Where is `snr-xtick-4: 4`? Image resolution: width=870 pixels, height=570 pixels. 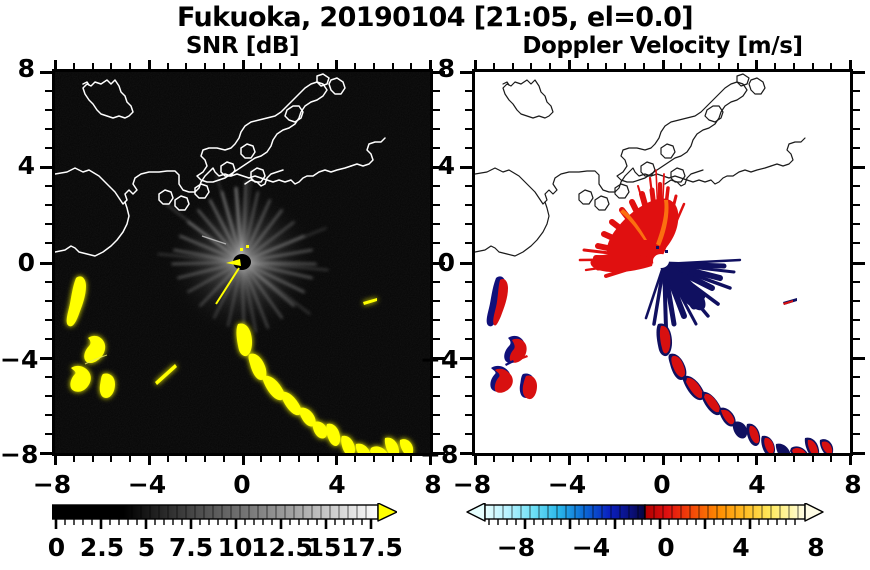 snr-xtick-4: 4 is located at coordinates (337, 484).